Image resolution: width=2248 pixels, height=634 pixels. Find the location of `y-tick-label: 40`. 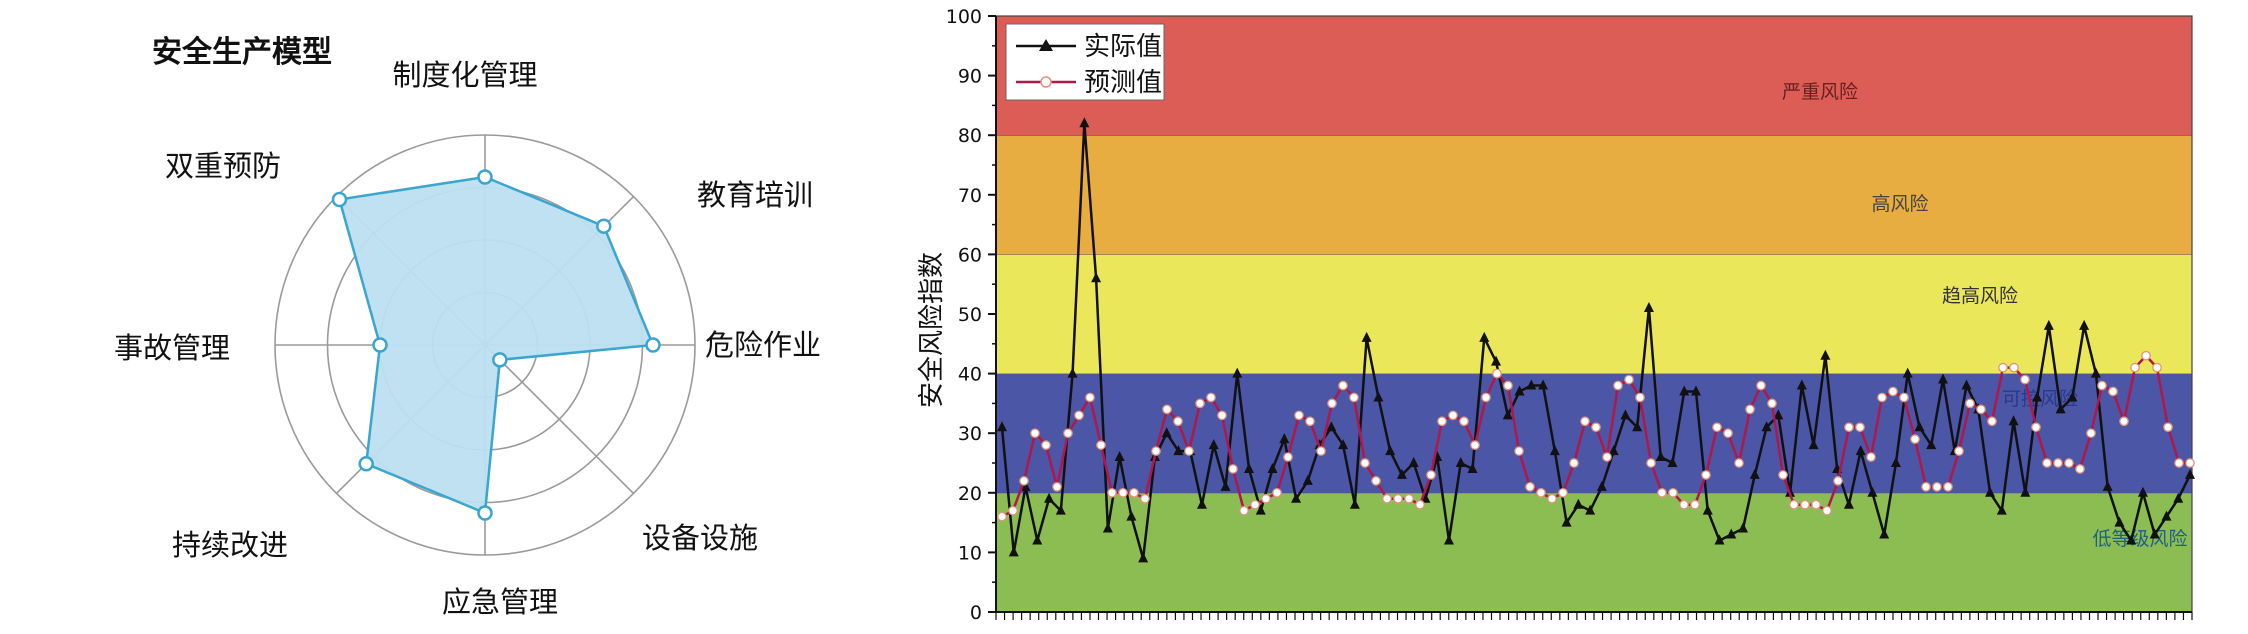

y-tick-label: 40 is located at coordinates (970, 375).